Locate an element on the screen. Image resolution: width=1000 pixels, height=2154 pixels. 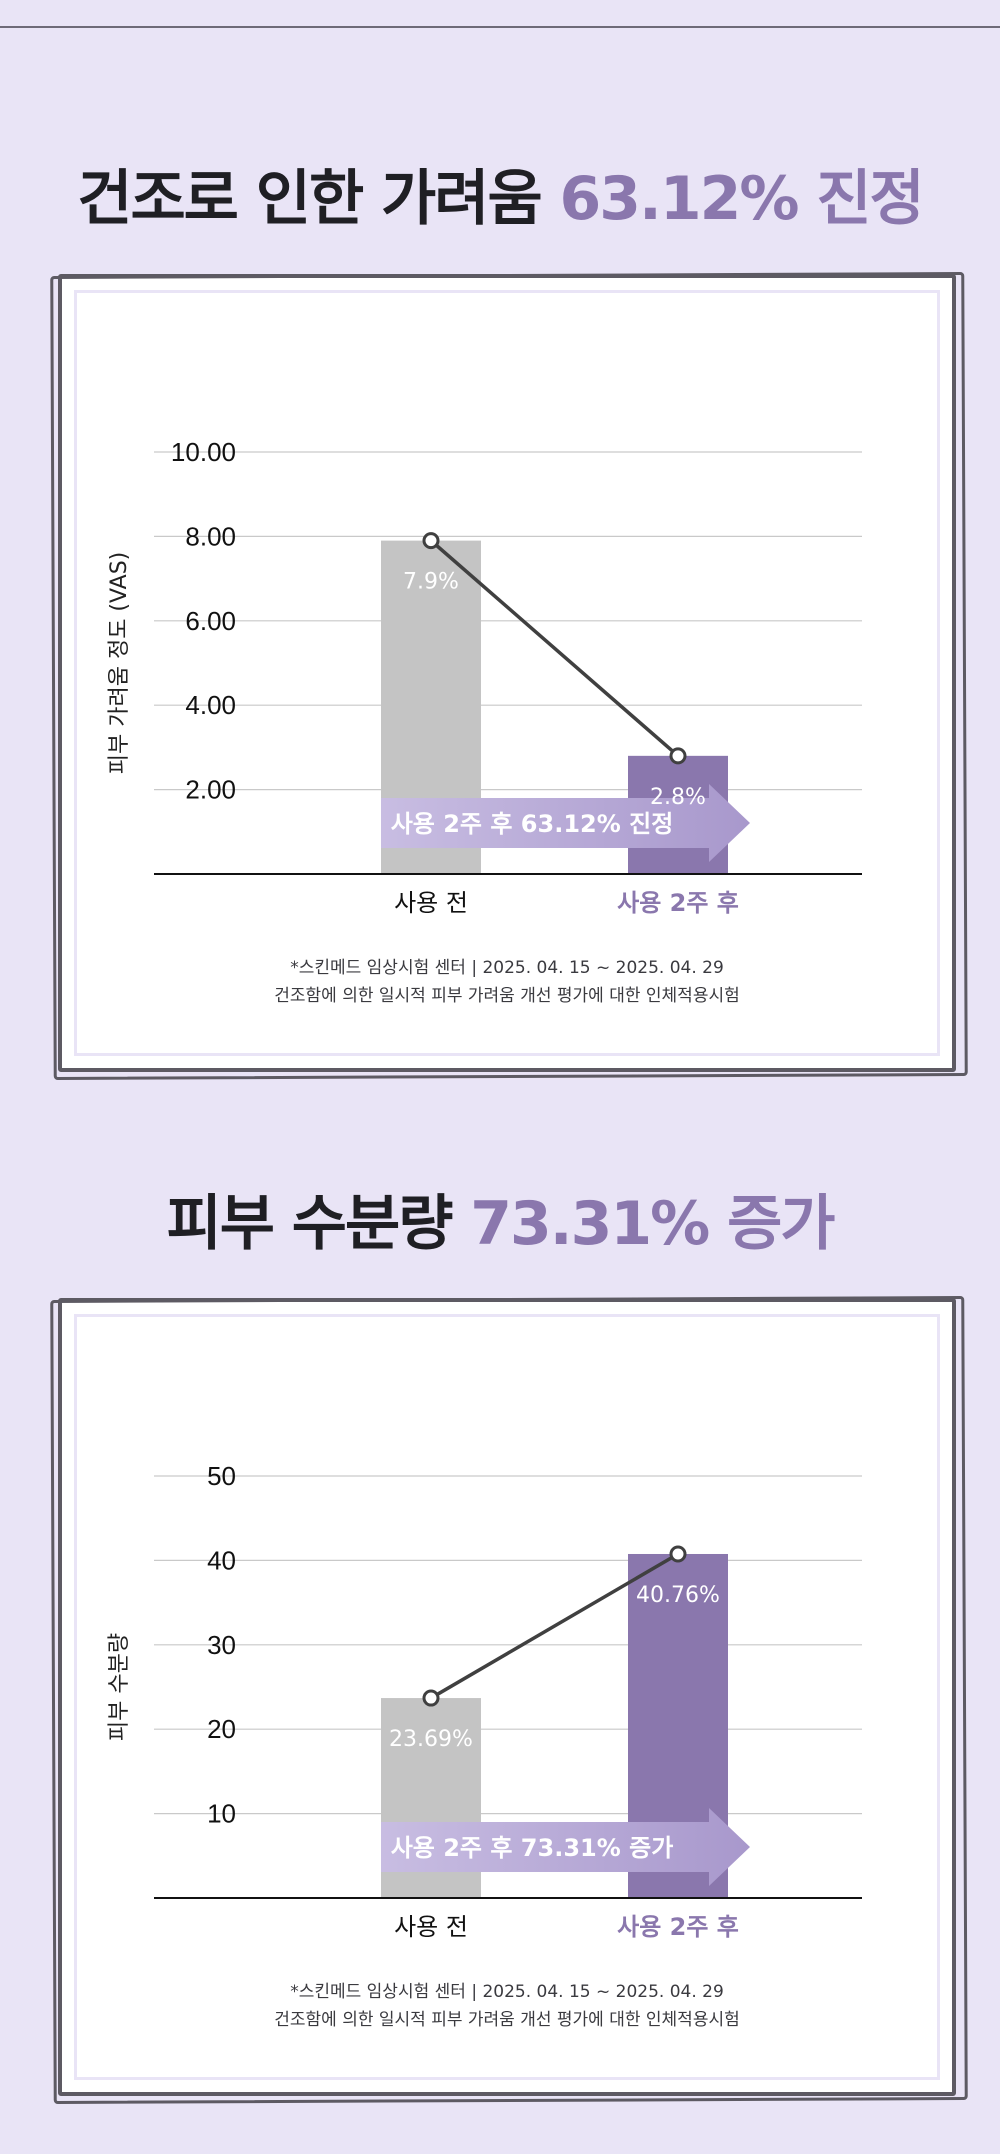
section-title: 건조로 인한 가려움 63.12% 진정 is located at coordinates (500, 193).